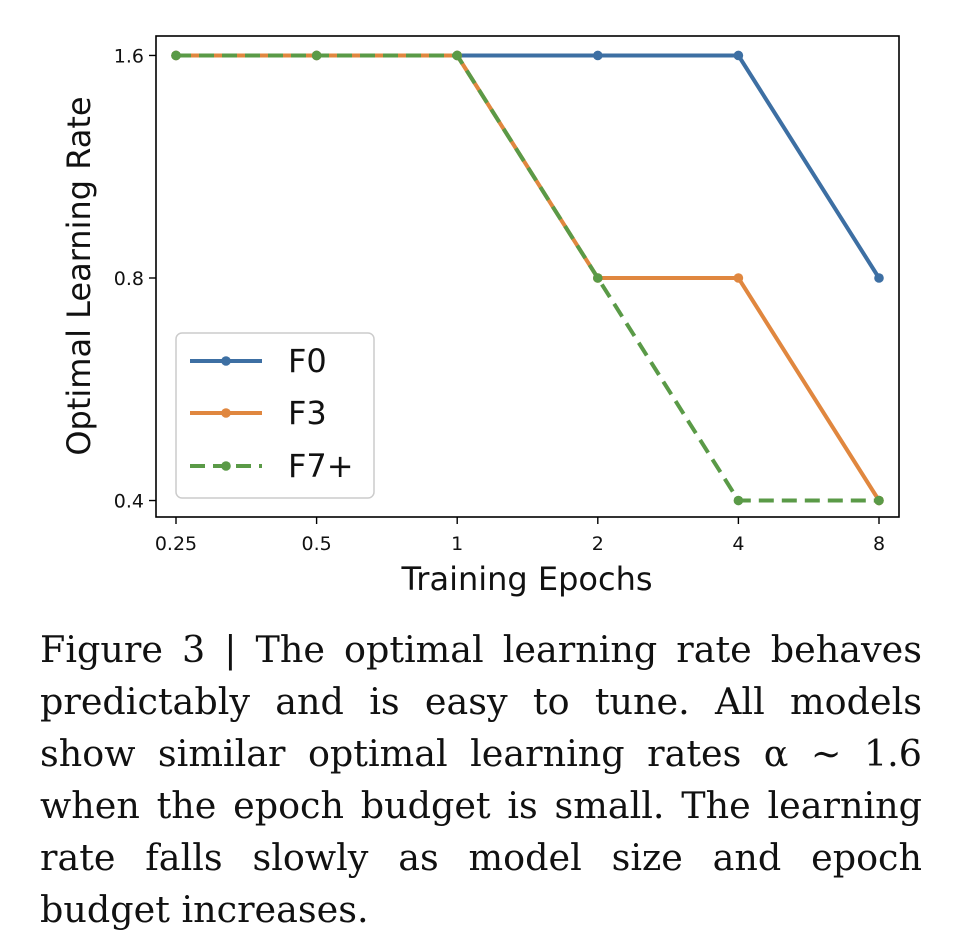  What do you see at coordinates (226, 361) in the screenshot?
I see `legend-marker-f0` at bounding box center [226, 361].